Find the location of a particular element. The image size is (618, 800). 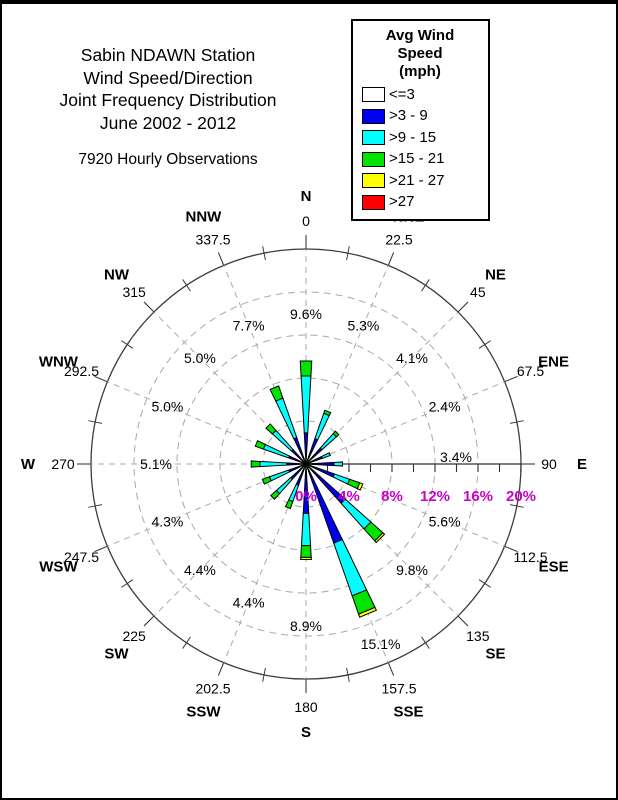

legend-label-2: >9 - 15 is located at coordinates (413, 137).